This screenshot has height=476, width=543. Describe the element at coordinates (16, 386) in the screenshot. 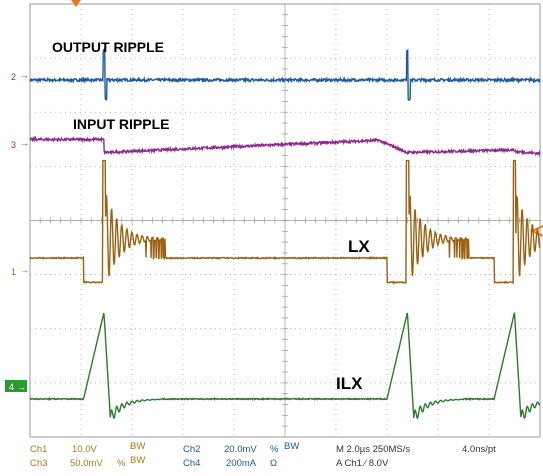

I see `ch4-marker-box` at that location.